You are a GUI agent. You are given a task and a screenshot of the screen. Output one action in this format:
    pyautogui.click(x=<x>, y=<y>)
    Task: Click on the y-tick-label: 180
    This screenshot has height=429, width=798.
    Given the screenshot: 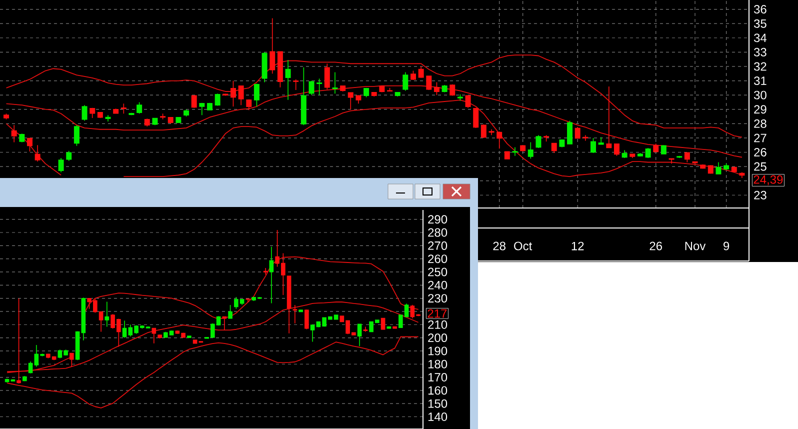 What is the action you would take?
    pyautogui.click(x=438, y=364)
    